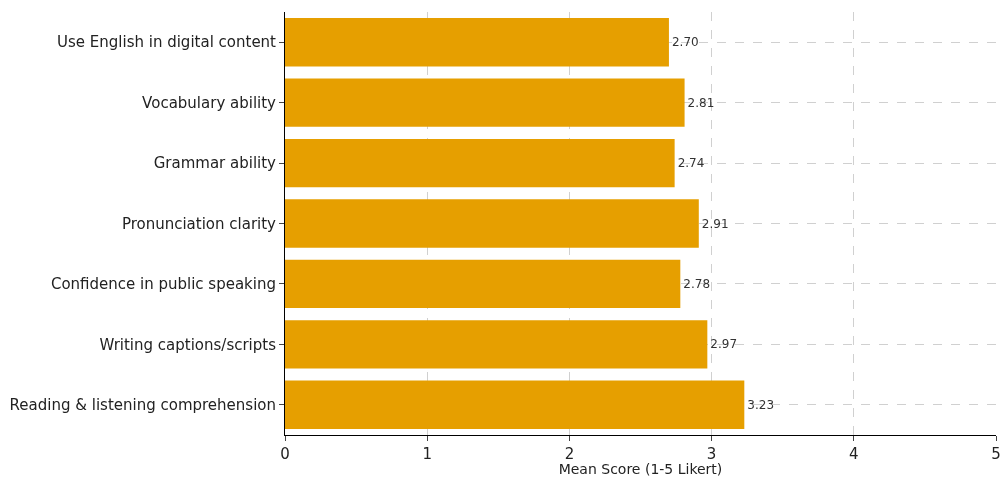 This screenshot has height=477, width=1008. I want to click on x-axis-title: Mean Score (1-5 Likert), so click(640, 469).